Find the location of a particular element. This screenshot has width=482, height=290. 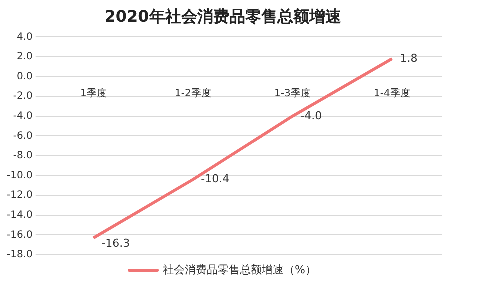

x-tick-label: 1-2季度 is located at coordinates (193, 93).